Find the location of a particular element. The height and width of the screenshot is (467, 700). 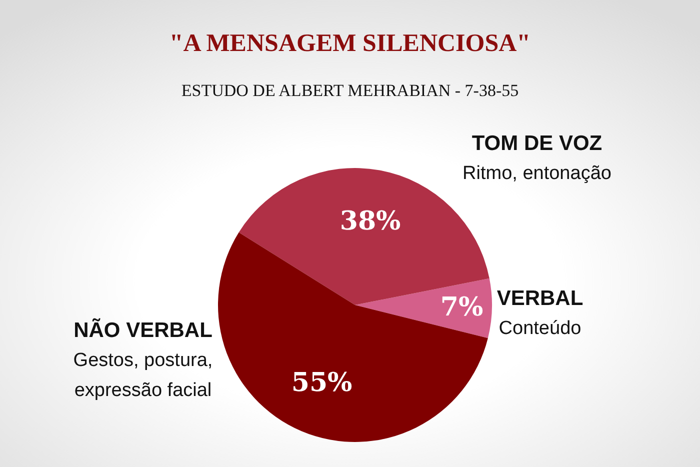

chart-subtitle: ESTUDO DE ALBERT MEHRABIAN - 7-38-55 is located at coordinates (350, 91).